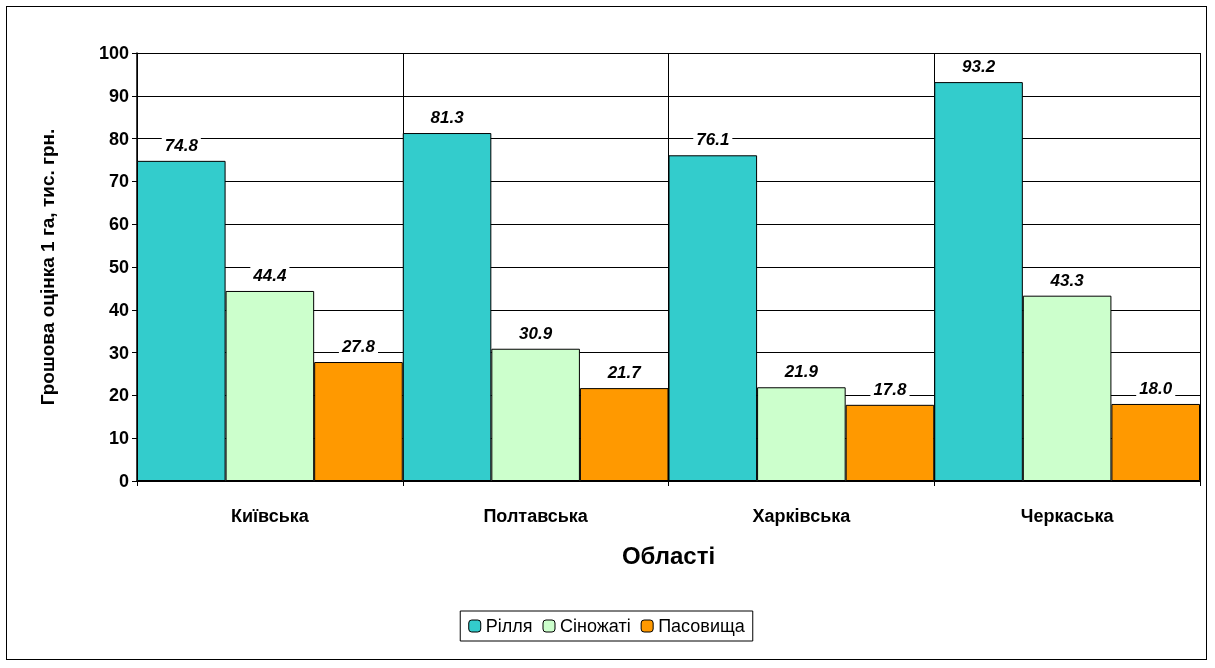  Describe the element at coordinates (1156, 388) in the screenshot. I see `data-label: 18.0` at that location.